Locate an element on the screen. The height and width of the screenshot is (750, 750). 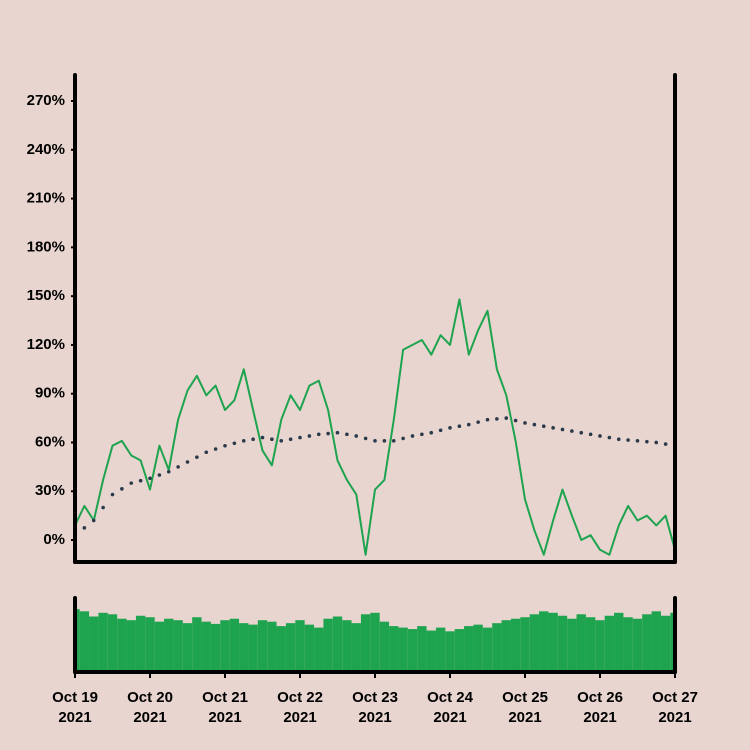
y-tick-label: 150% is located at coordinates (46, 295).